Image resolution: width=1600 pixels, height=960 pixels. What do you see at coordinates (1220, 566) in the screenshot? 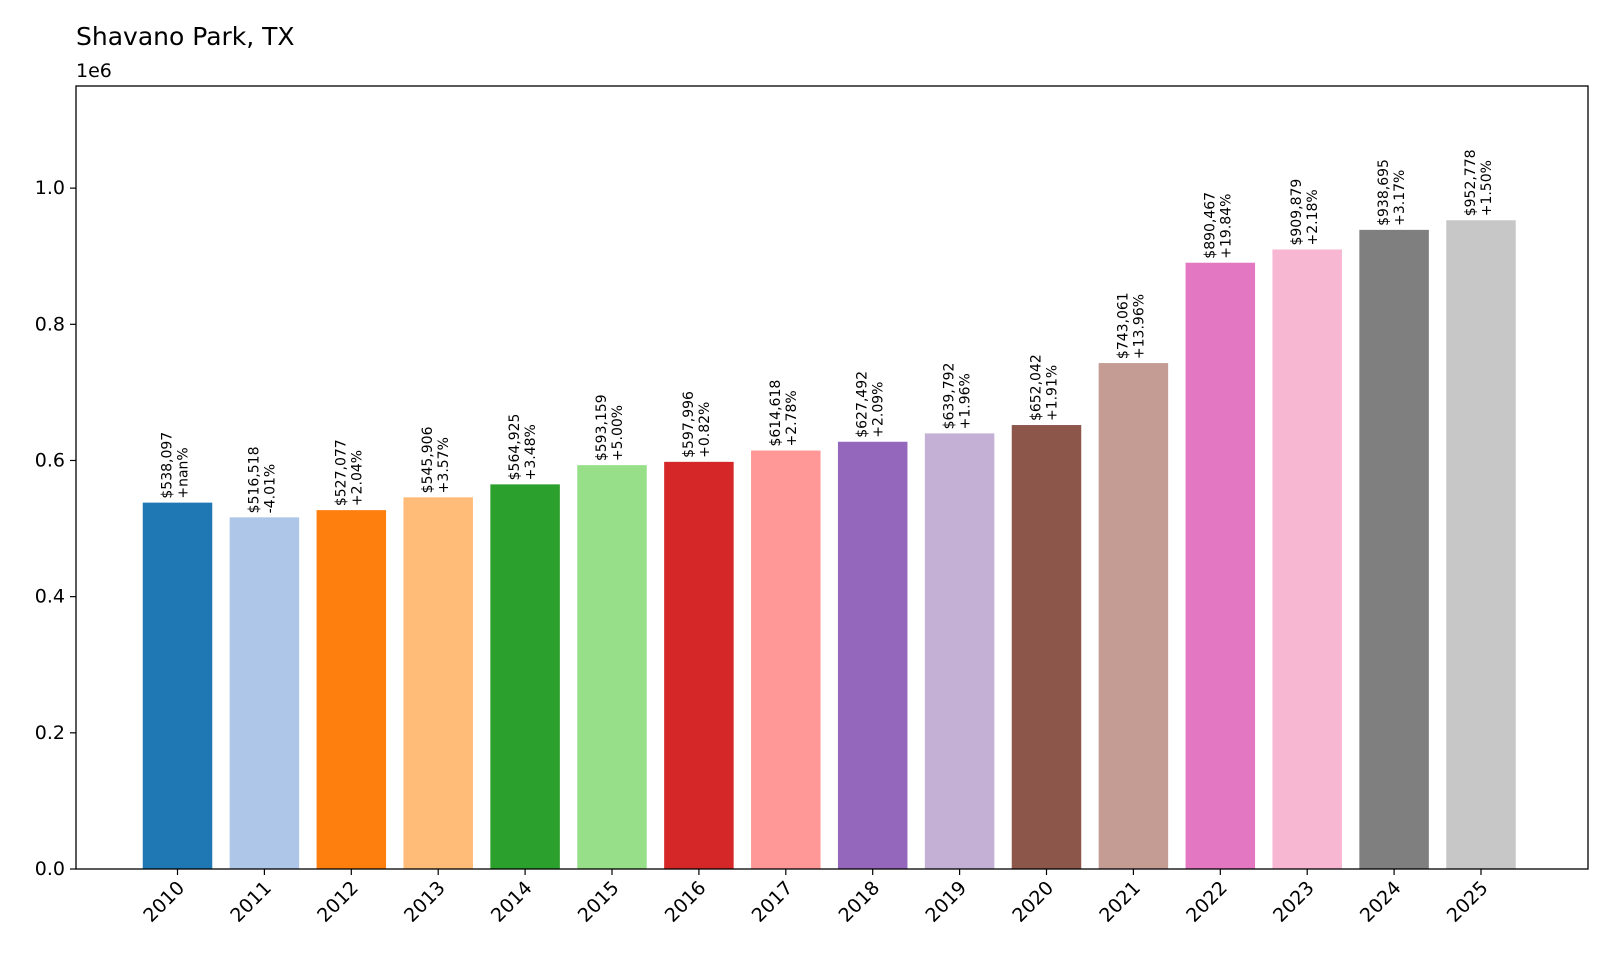
I see `bar-2022` at bounding box center [1220, 566].